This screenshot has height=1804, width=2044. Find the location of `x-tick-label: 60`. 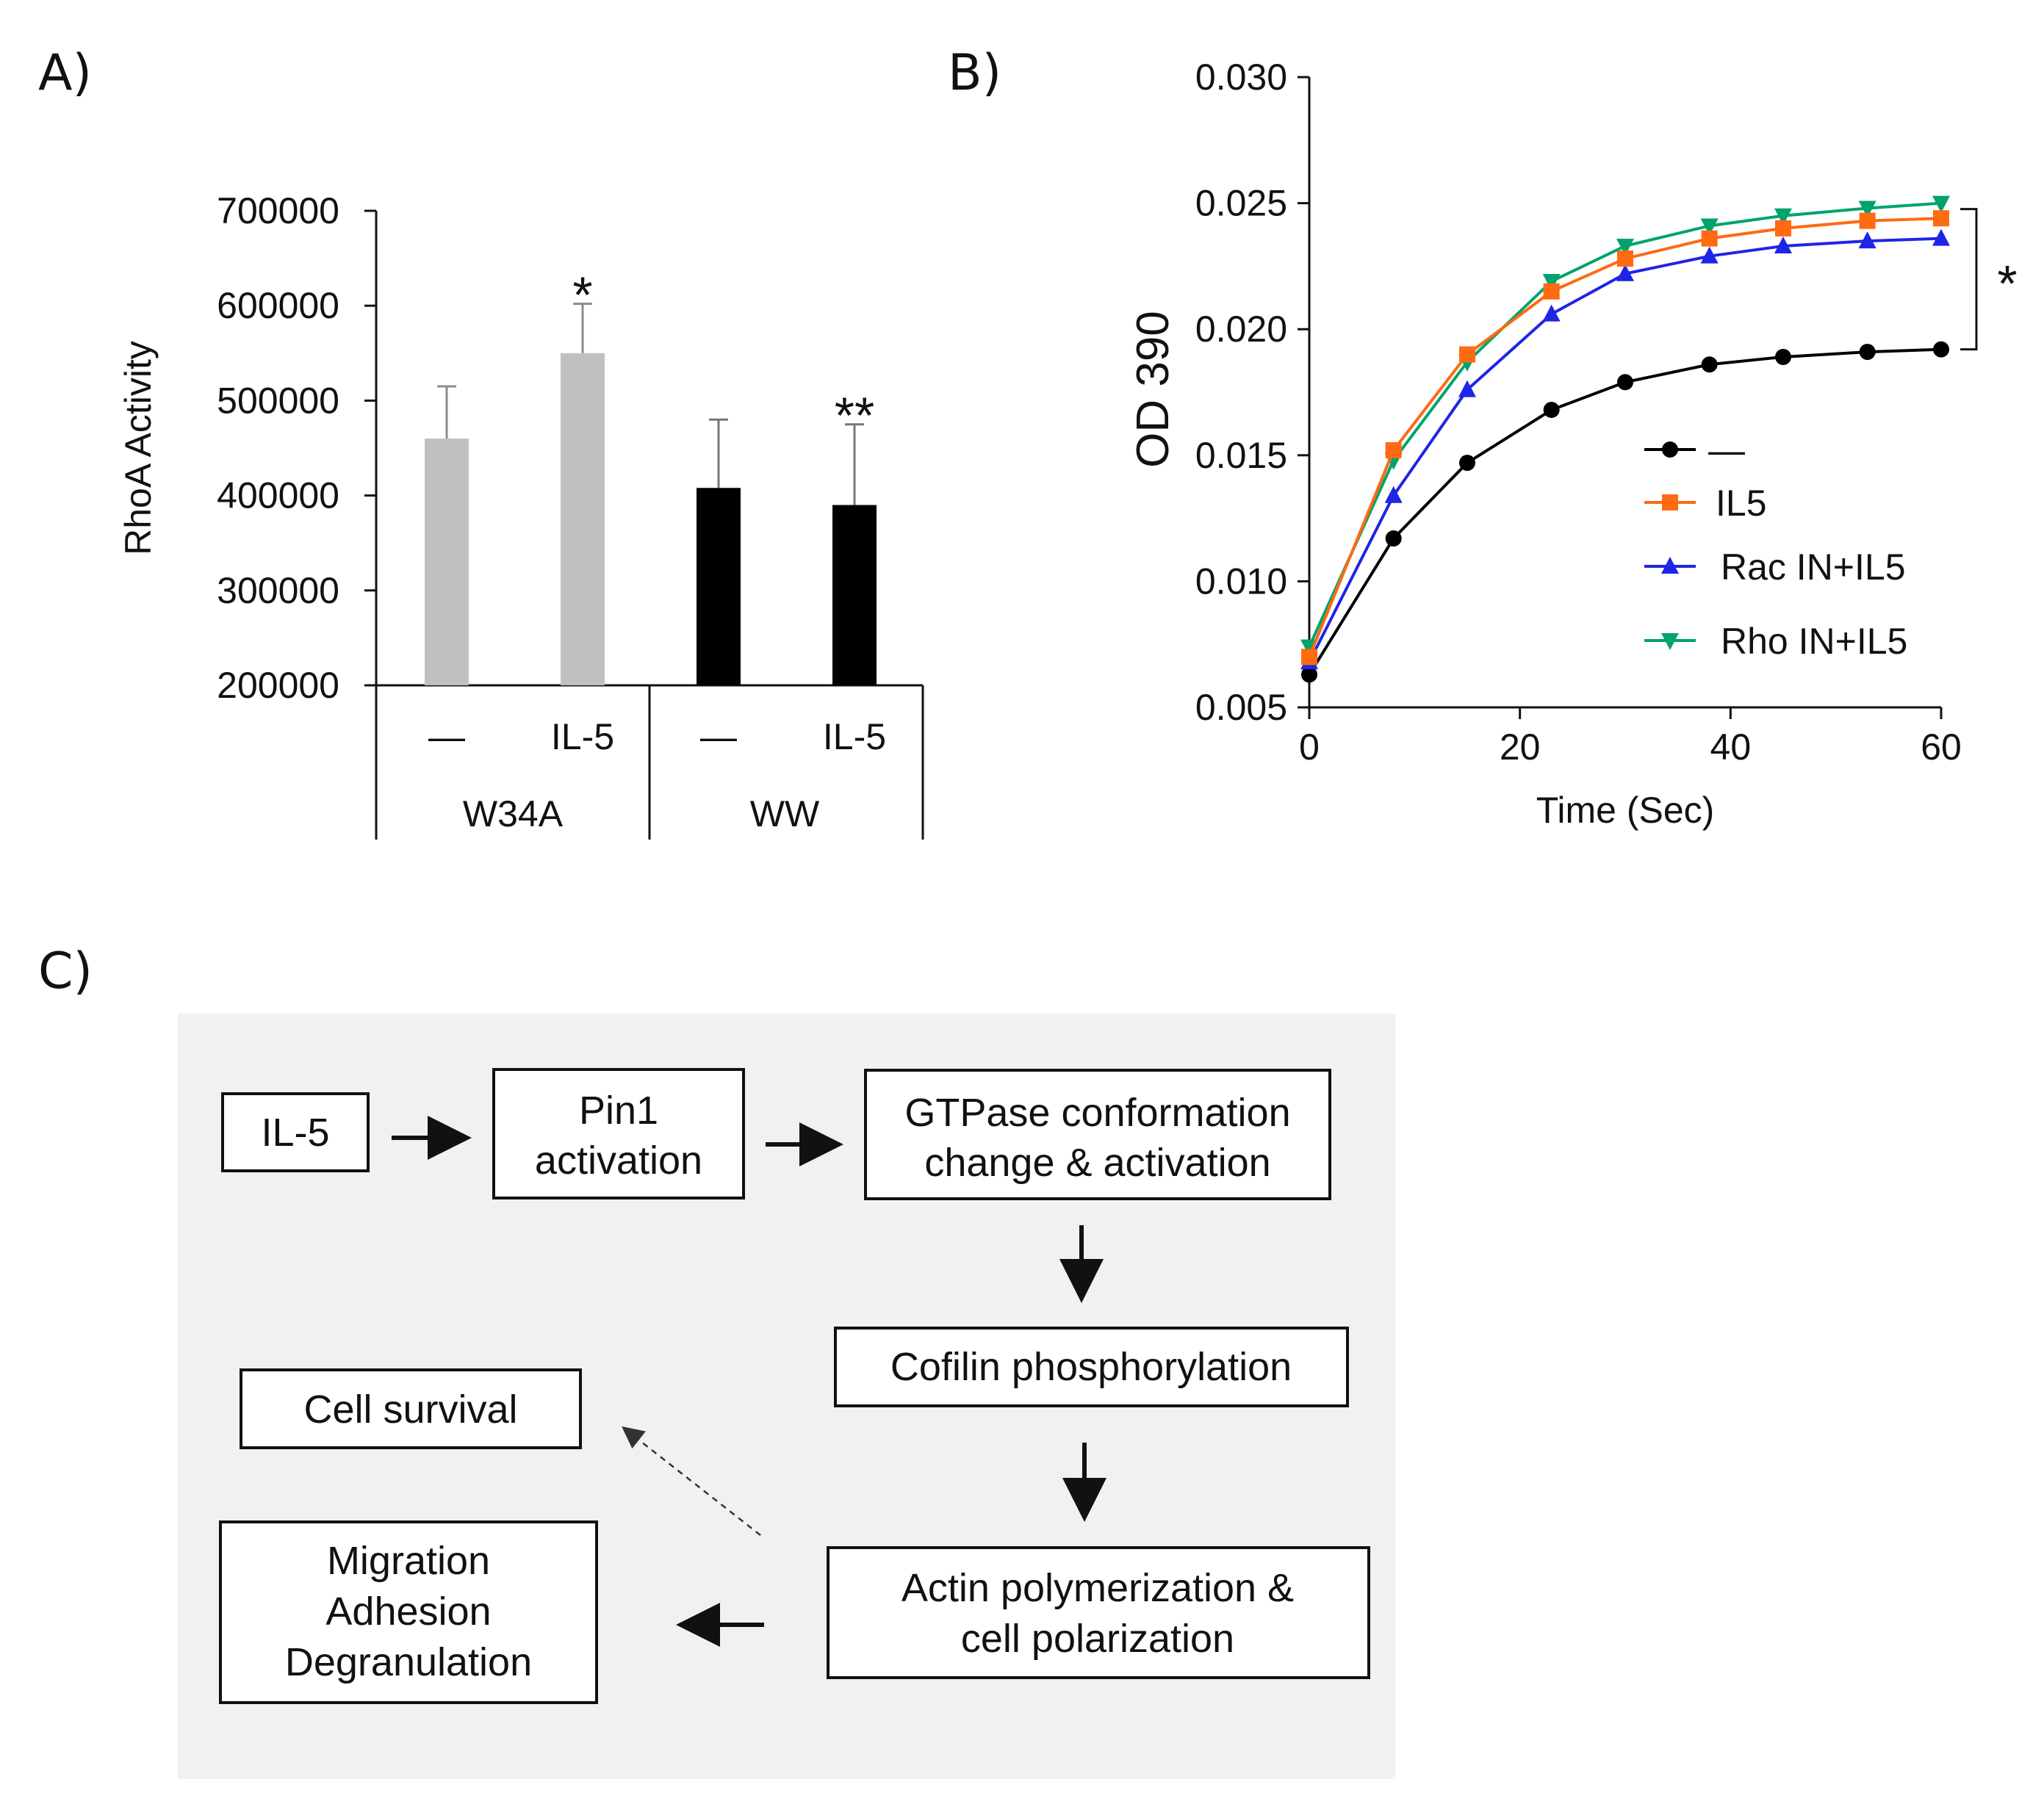

x-tick-label: 60 is located at coordinates (1941, 747).